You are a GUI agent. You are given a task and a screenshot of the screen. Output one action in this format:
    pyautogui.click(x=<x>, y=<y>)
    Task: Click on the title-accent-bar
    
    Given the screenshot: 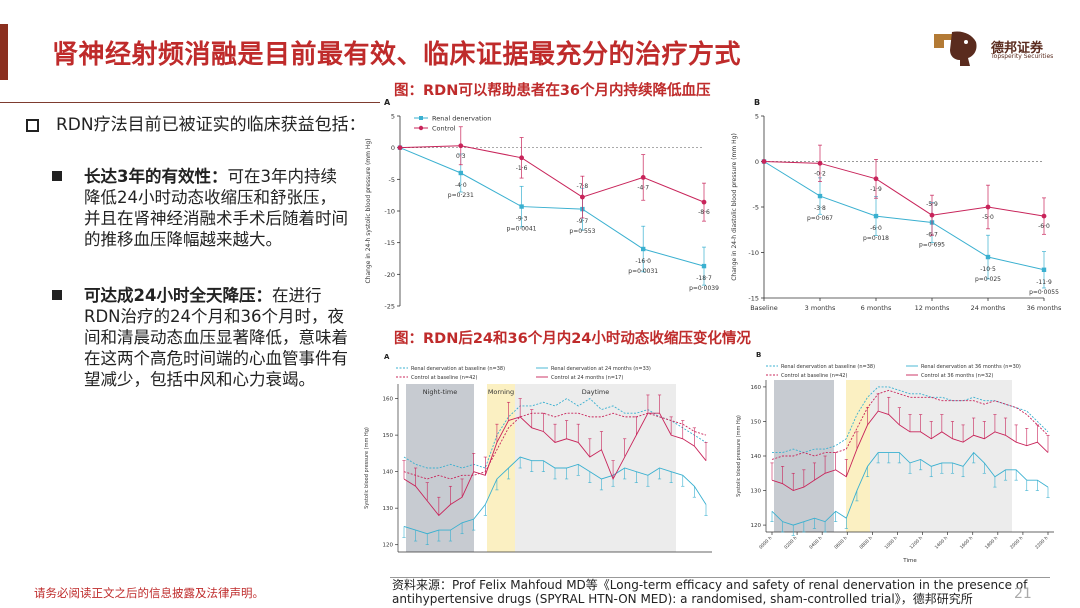 What is the action you would take?
    pyautogui.click(x=4, y=52)
    